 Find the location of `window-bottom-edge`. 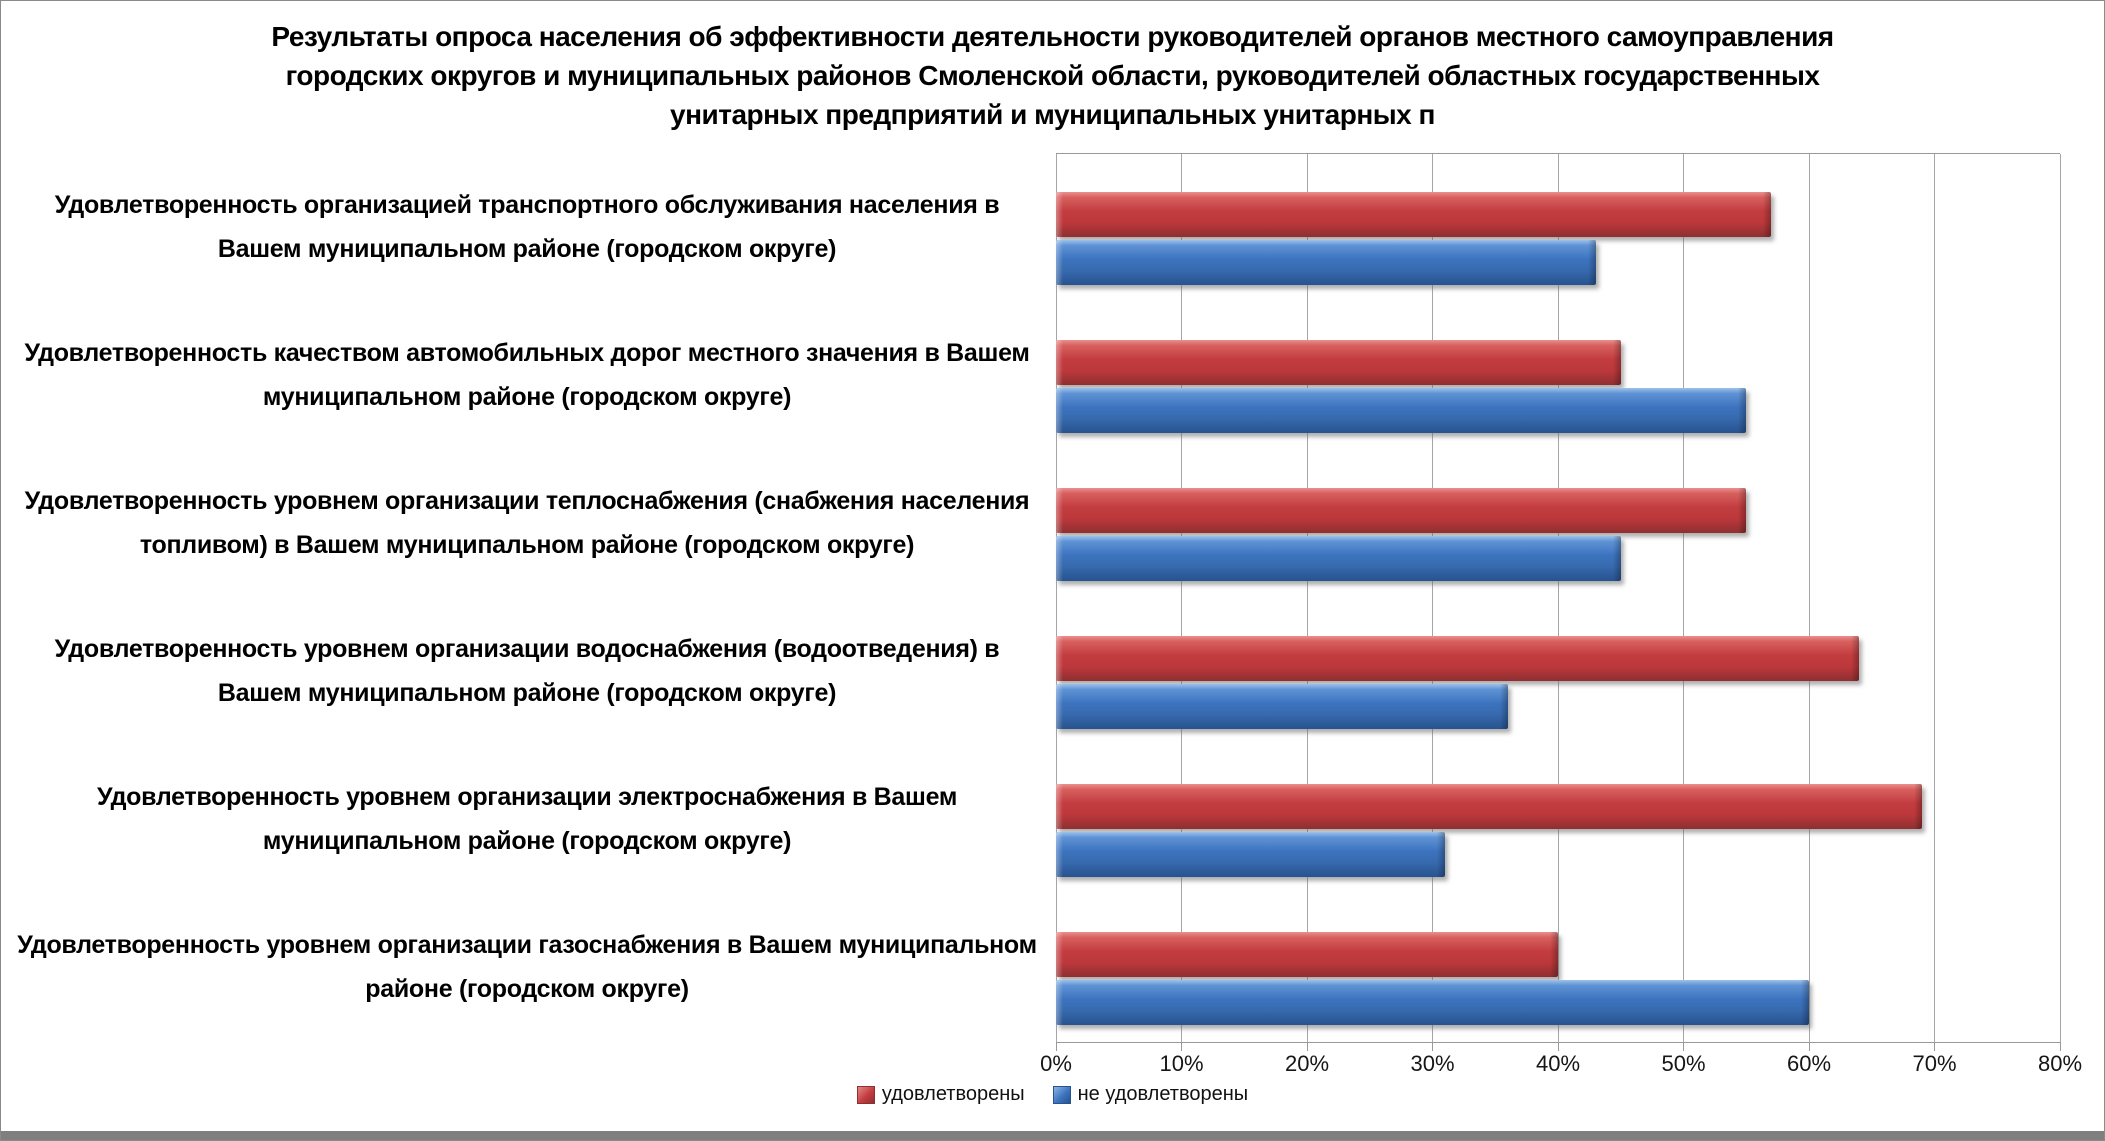

window-bottom-edge is located at coordinates (1052, 1135).